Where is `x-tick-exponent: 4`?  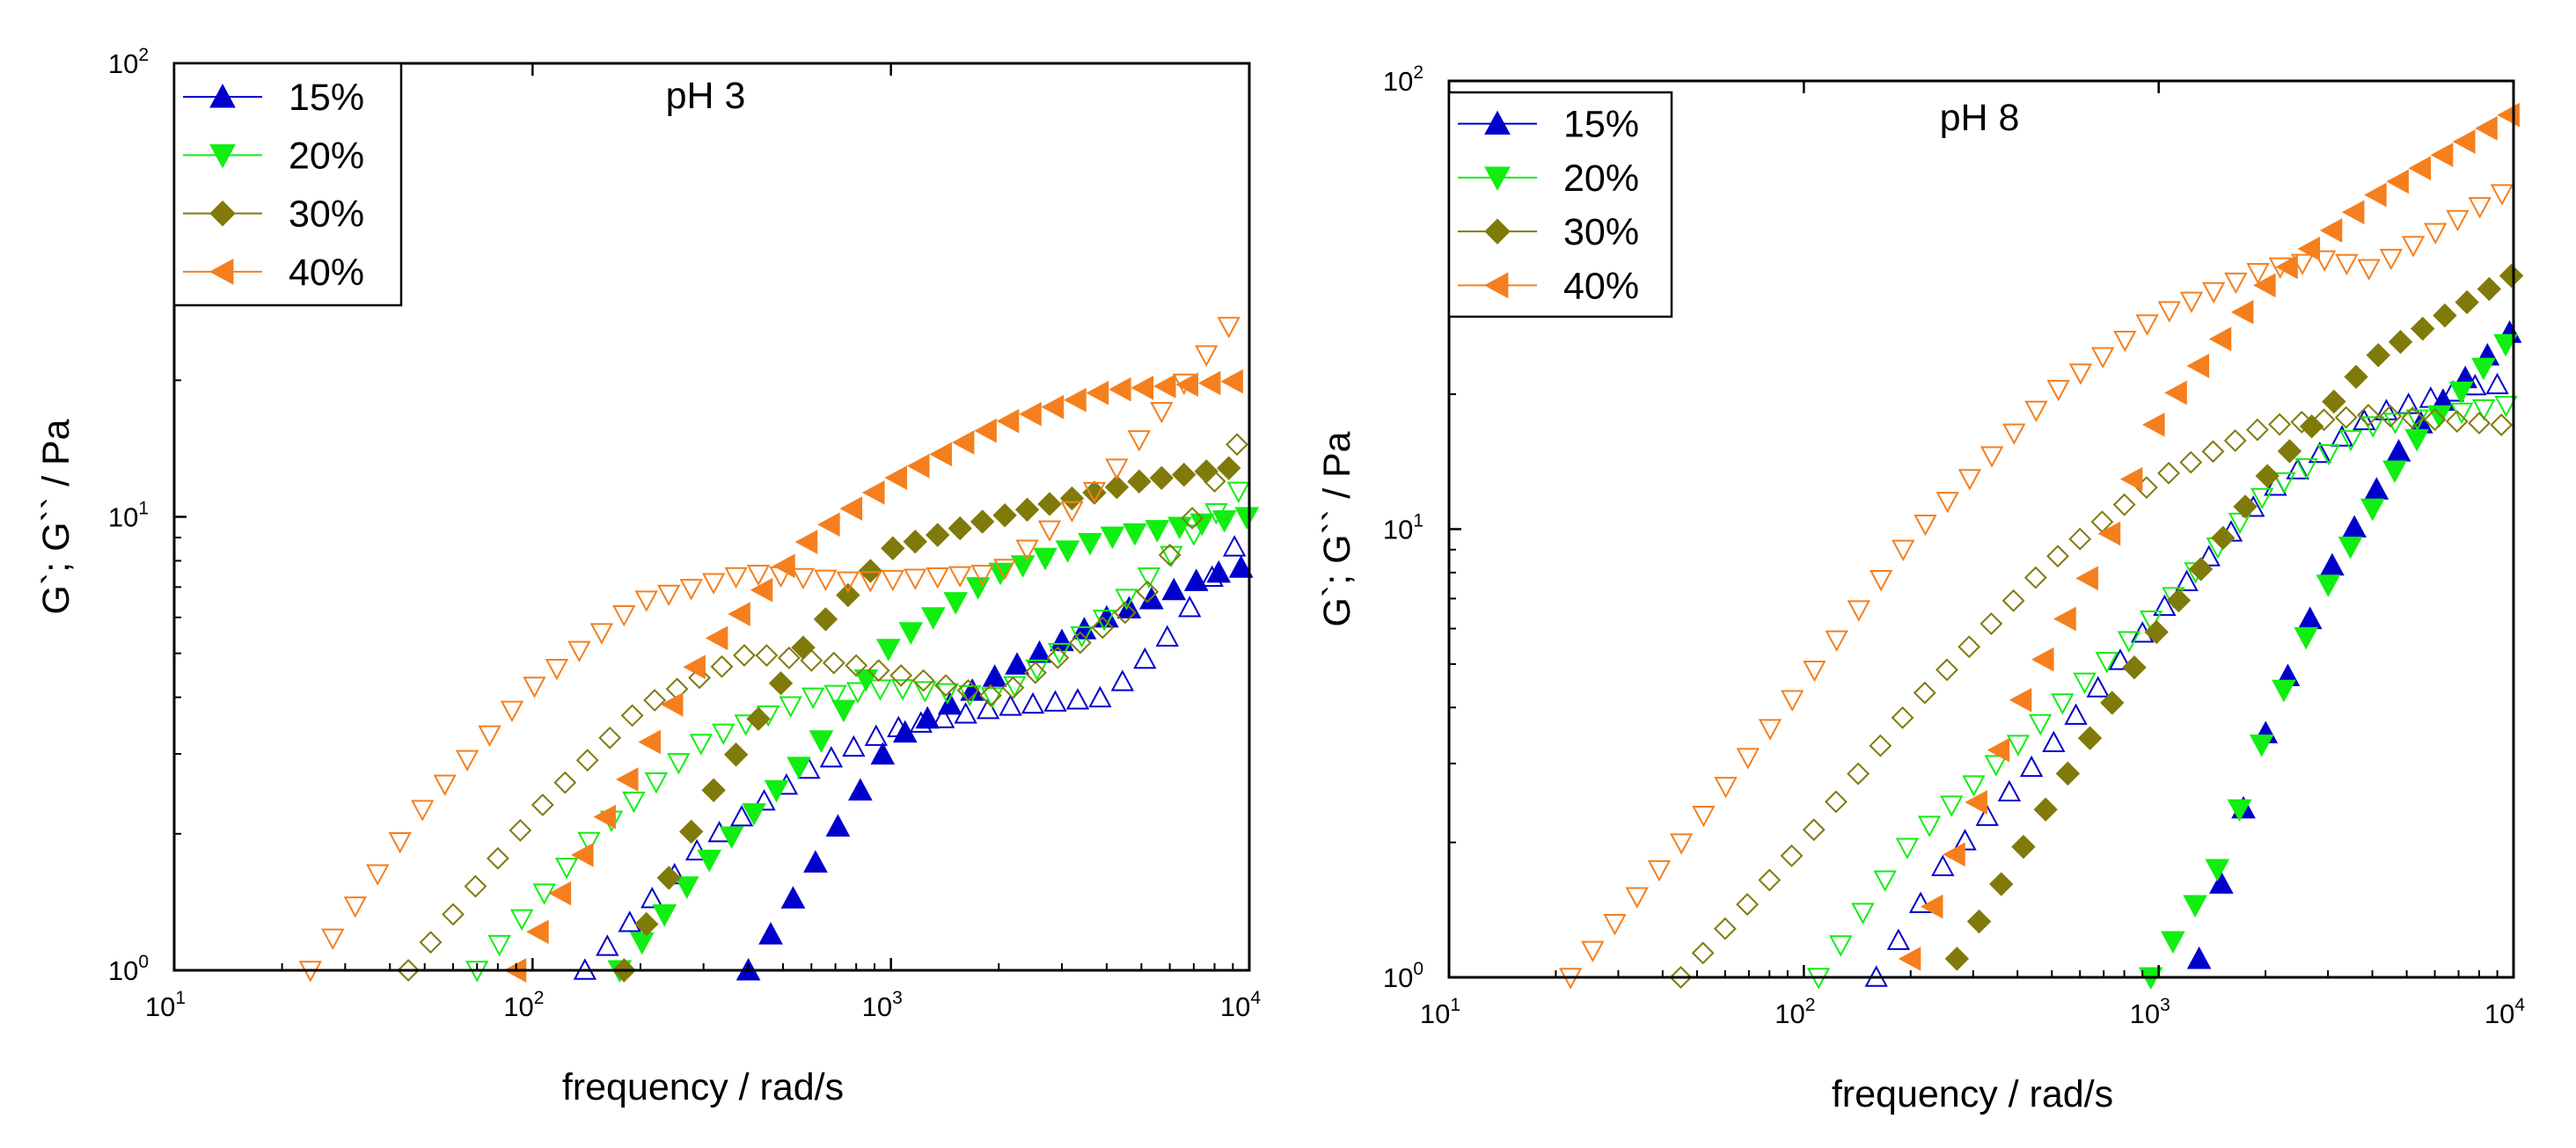
x-tick-exponent: 4 is located at coordinates (2519, 1005).